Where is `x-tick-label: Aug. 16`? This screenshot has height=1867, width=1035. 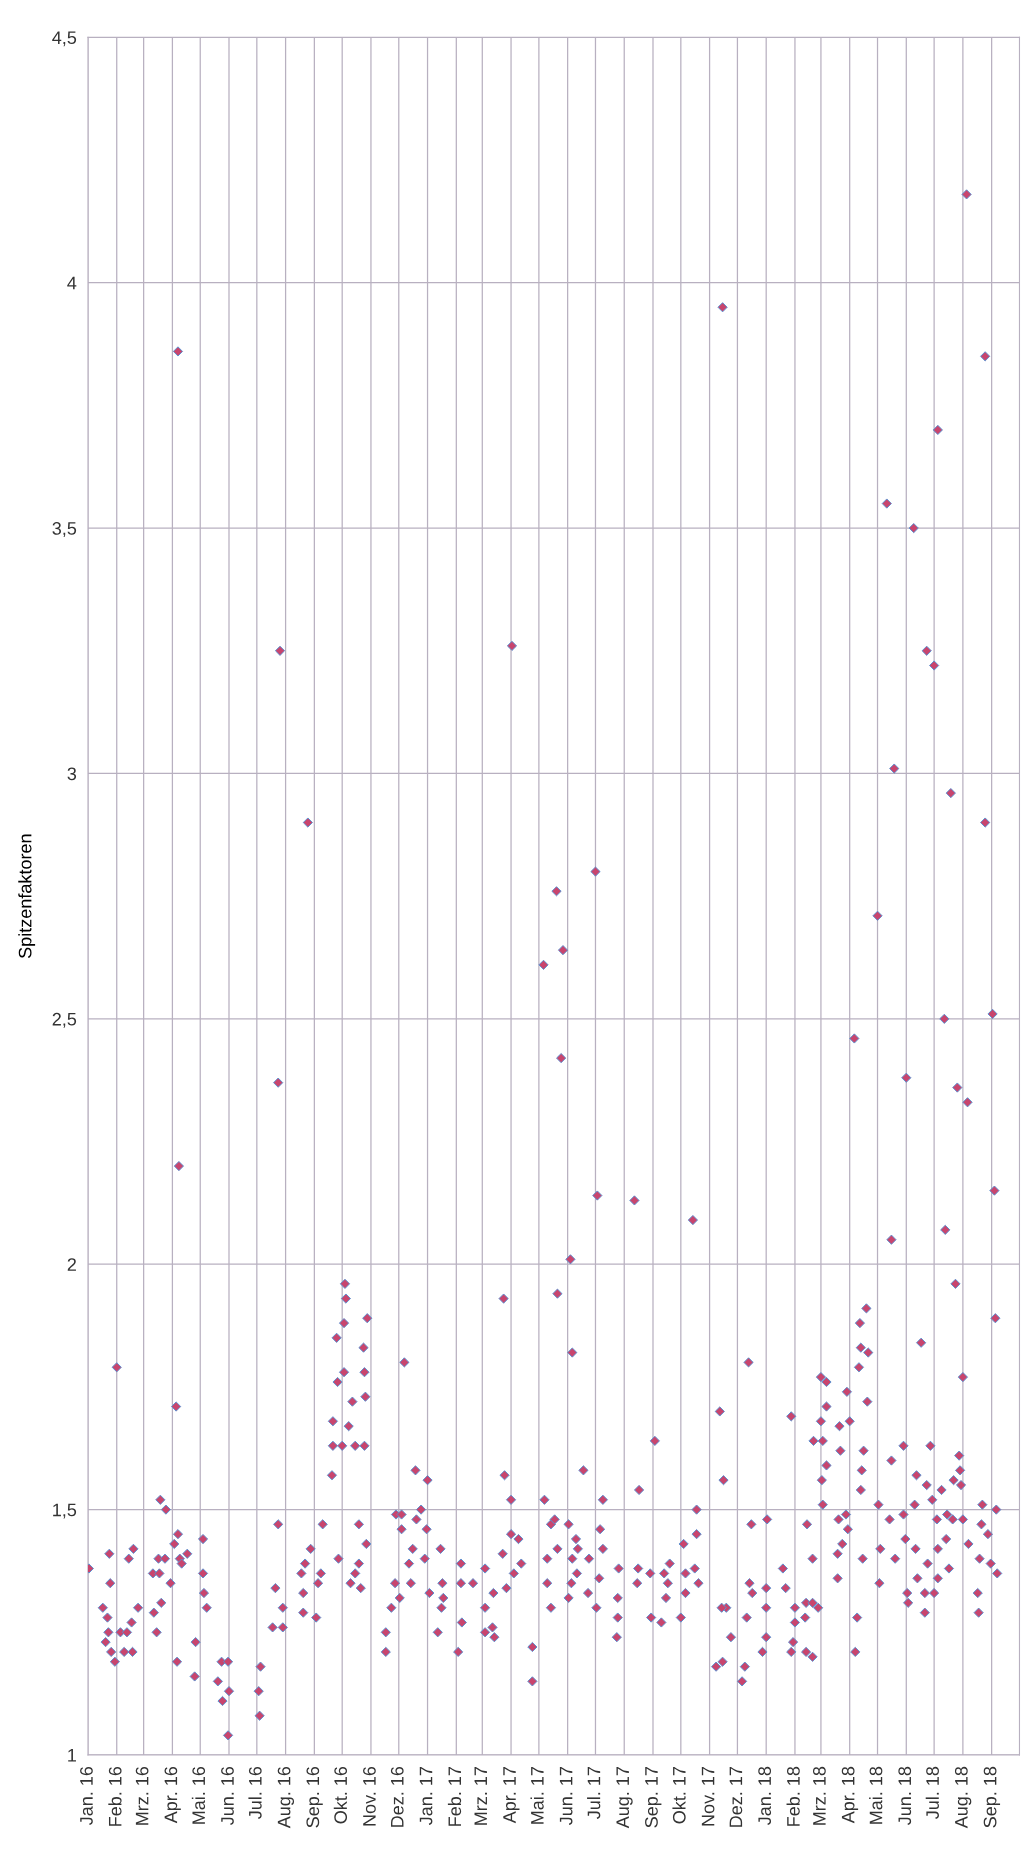
x-tick-label: Aug. 16 is located at coordinates (286, 1797).